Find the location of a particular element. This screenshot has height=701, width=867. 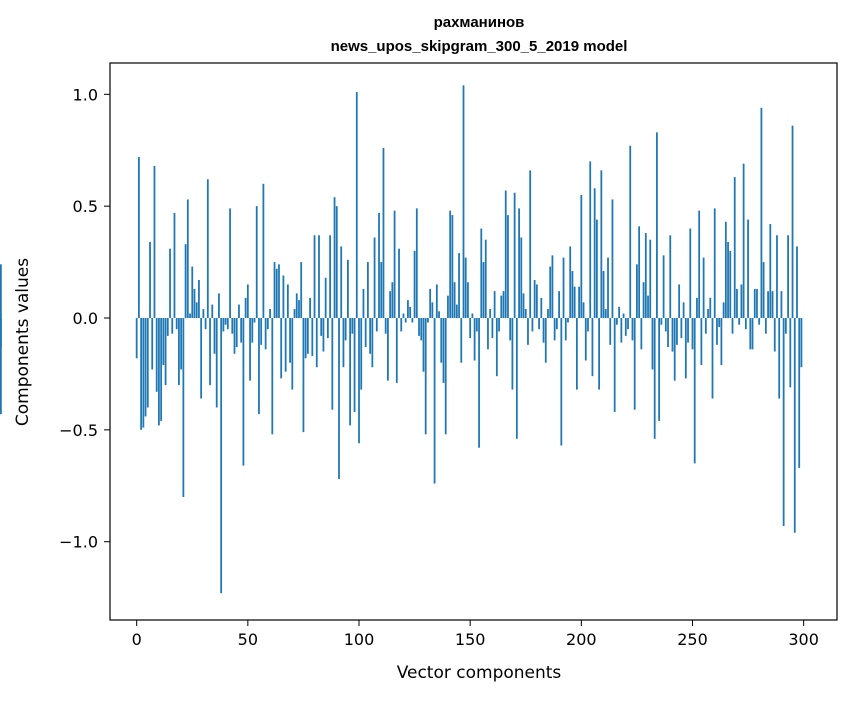

x-tick-label: 200 is located at coordinates (581, 639).